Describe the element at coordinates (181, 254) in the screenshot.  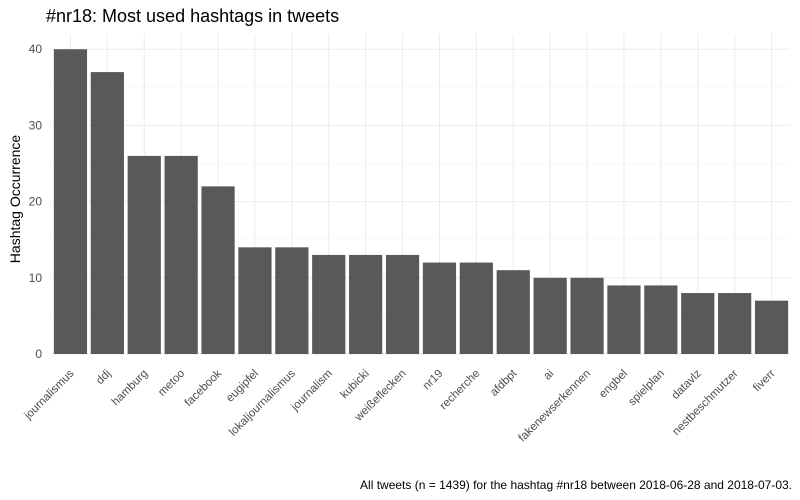
I see `bar-metoo` at that location.